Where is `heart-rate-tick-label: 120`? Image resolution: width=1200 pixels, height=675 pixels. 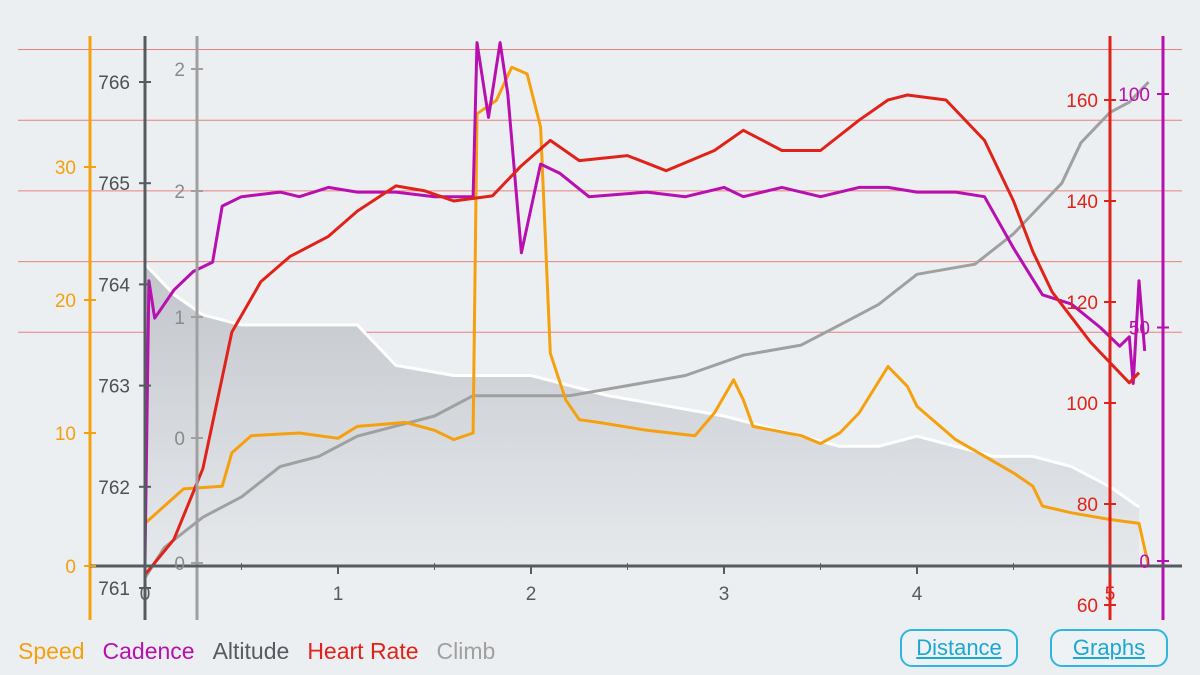
heart-rate-tick-label: 120 is located at coordinates (1082, 303).